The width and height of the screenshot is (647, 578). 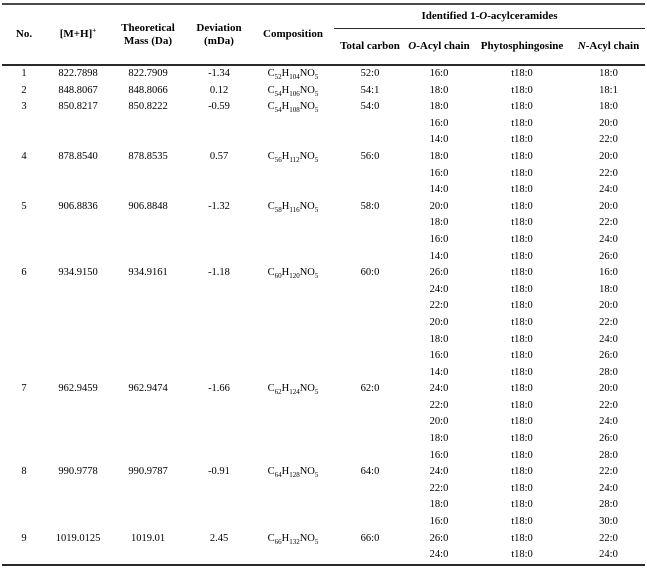 What do you see at coordinates (608, 439) in the screenshot?
I see `cell-n-acyl-chain: 26:0` at bounding box center [608, 439].